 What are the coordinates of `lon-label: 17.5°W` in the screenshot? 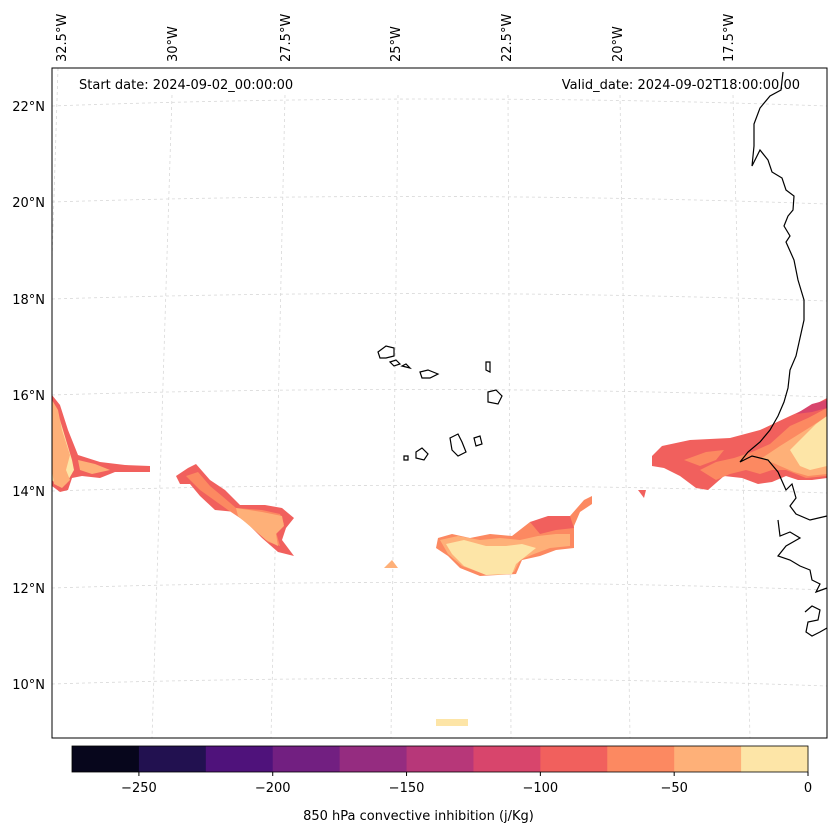 It's located at (729, 38).